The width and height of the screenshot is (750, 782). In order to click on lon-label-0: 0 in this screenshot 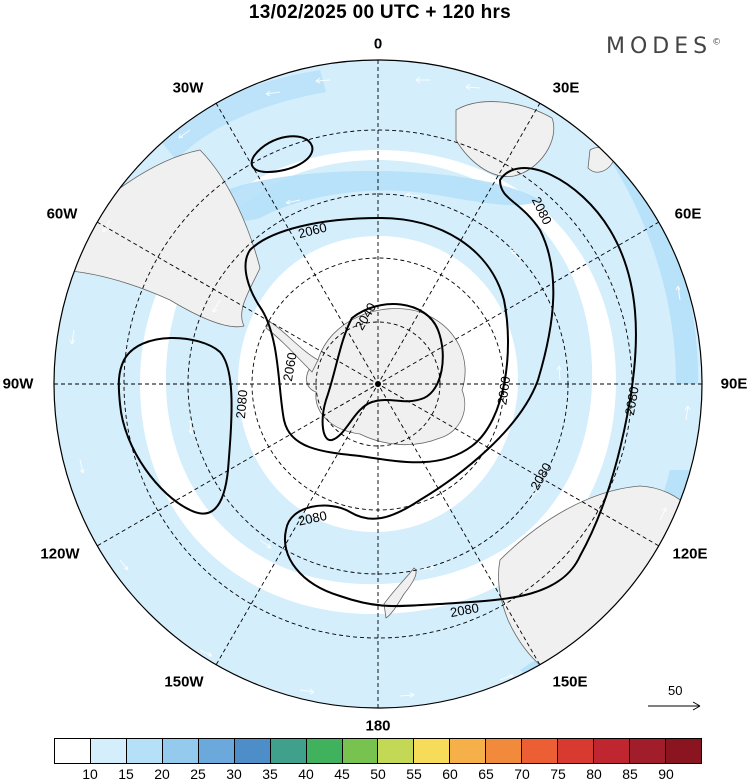, I will do `click(378, 44)`.